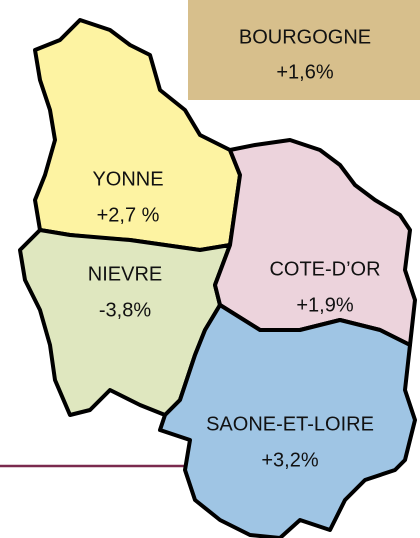 This screenshot has width=420, height=538. What do you see at coordinates (128, 215) in the screenshot?
I see `department-value: +2,7 %` at bounding box center [128, 215].